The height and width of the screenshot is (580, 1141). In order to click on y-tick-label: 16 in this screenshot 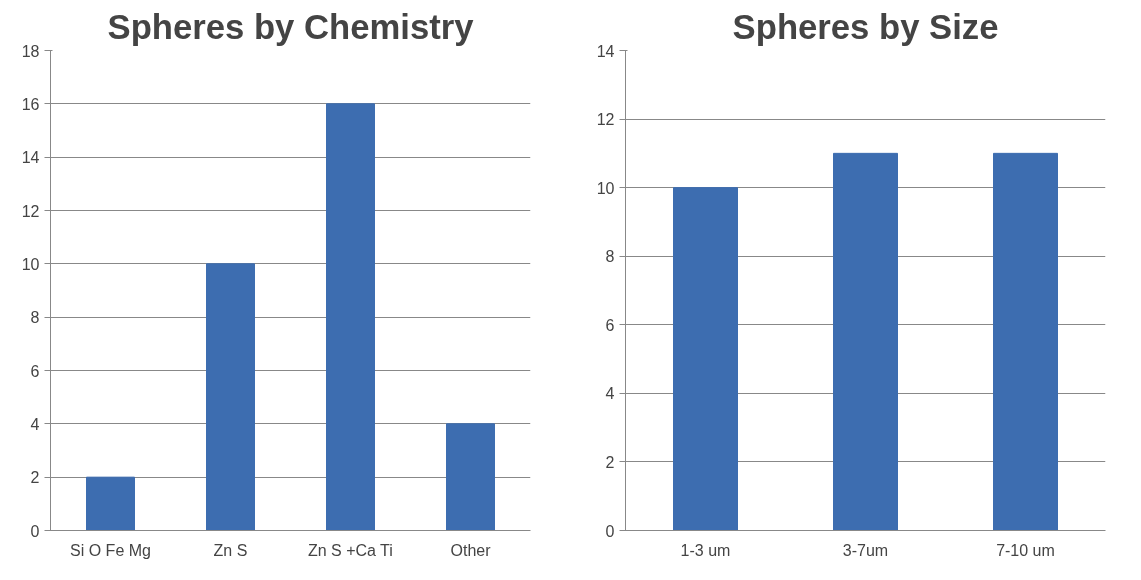, I will do `click(30, 104)`.